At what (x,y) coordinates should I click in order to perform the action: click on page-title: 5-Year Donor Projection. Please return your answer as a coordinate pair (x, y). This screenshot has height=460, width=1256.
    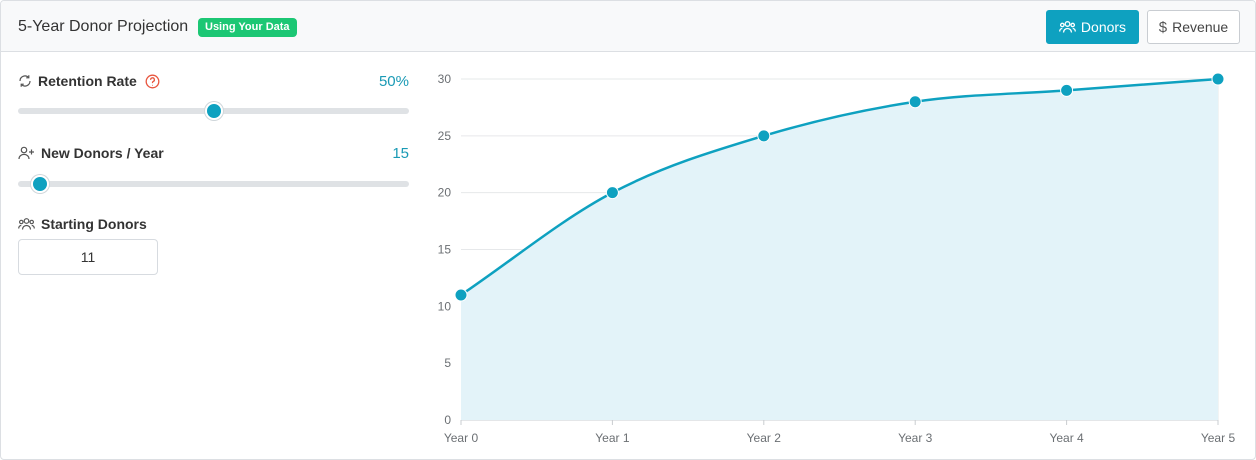
    Looking at the image, I should click on (103, 26).